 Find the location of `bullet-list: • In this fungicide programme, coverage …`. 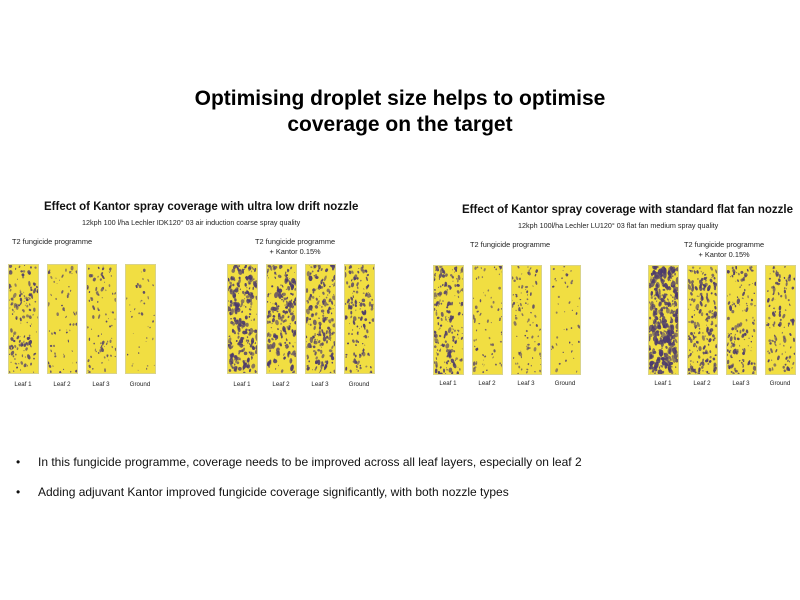

bullet-list: • In this fungicide programme, coverage … is located at coordinates (401, 485).